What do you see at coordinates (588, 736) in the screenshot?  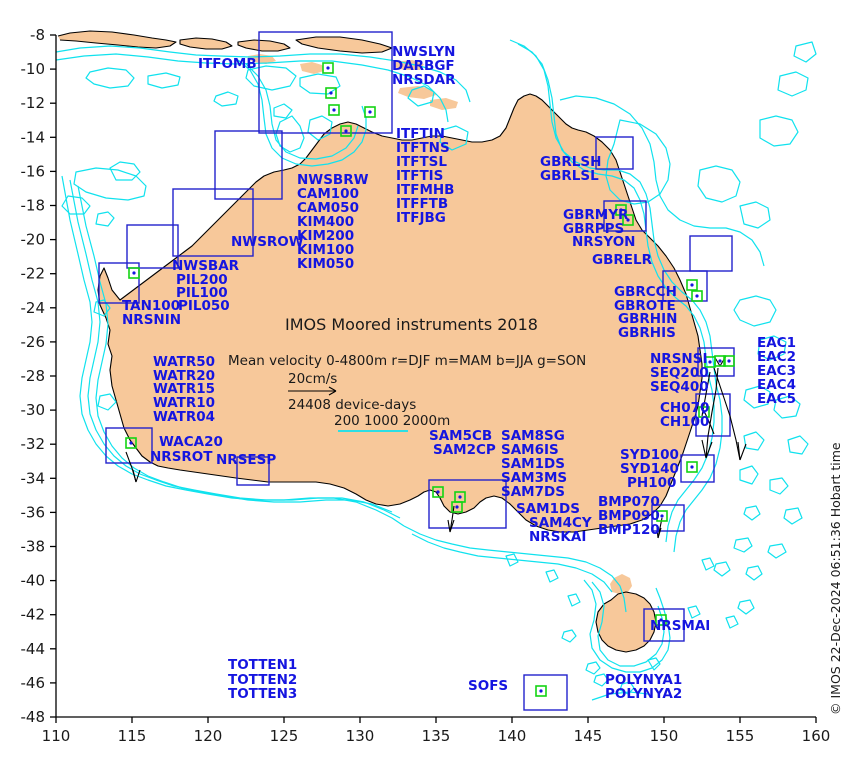 I see `x-tick-label: 145` at bounding box center [588, 736].